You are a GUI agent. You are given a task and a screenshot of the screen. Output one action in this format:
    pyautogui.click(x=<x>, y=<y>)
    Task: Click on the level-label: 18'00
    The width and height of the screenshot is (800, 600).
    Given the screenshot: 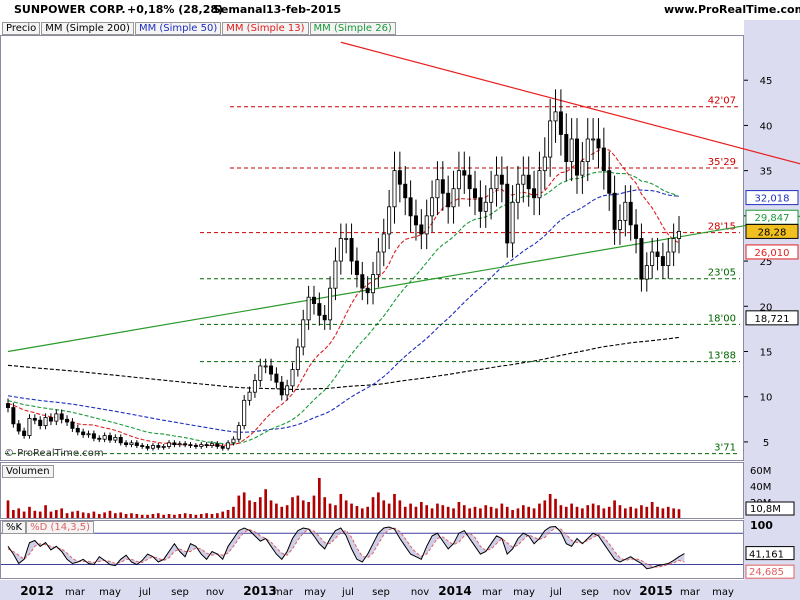 What is the action you would take?
    pyautogui.click(x=722, y=318)
    